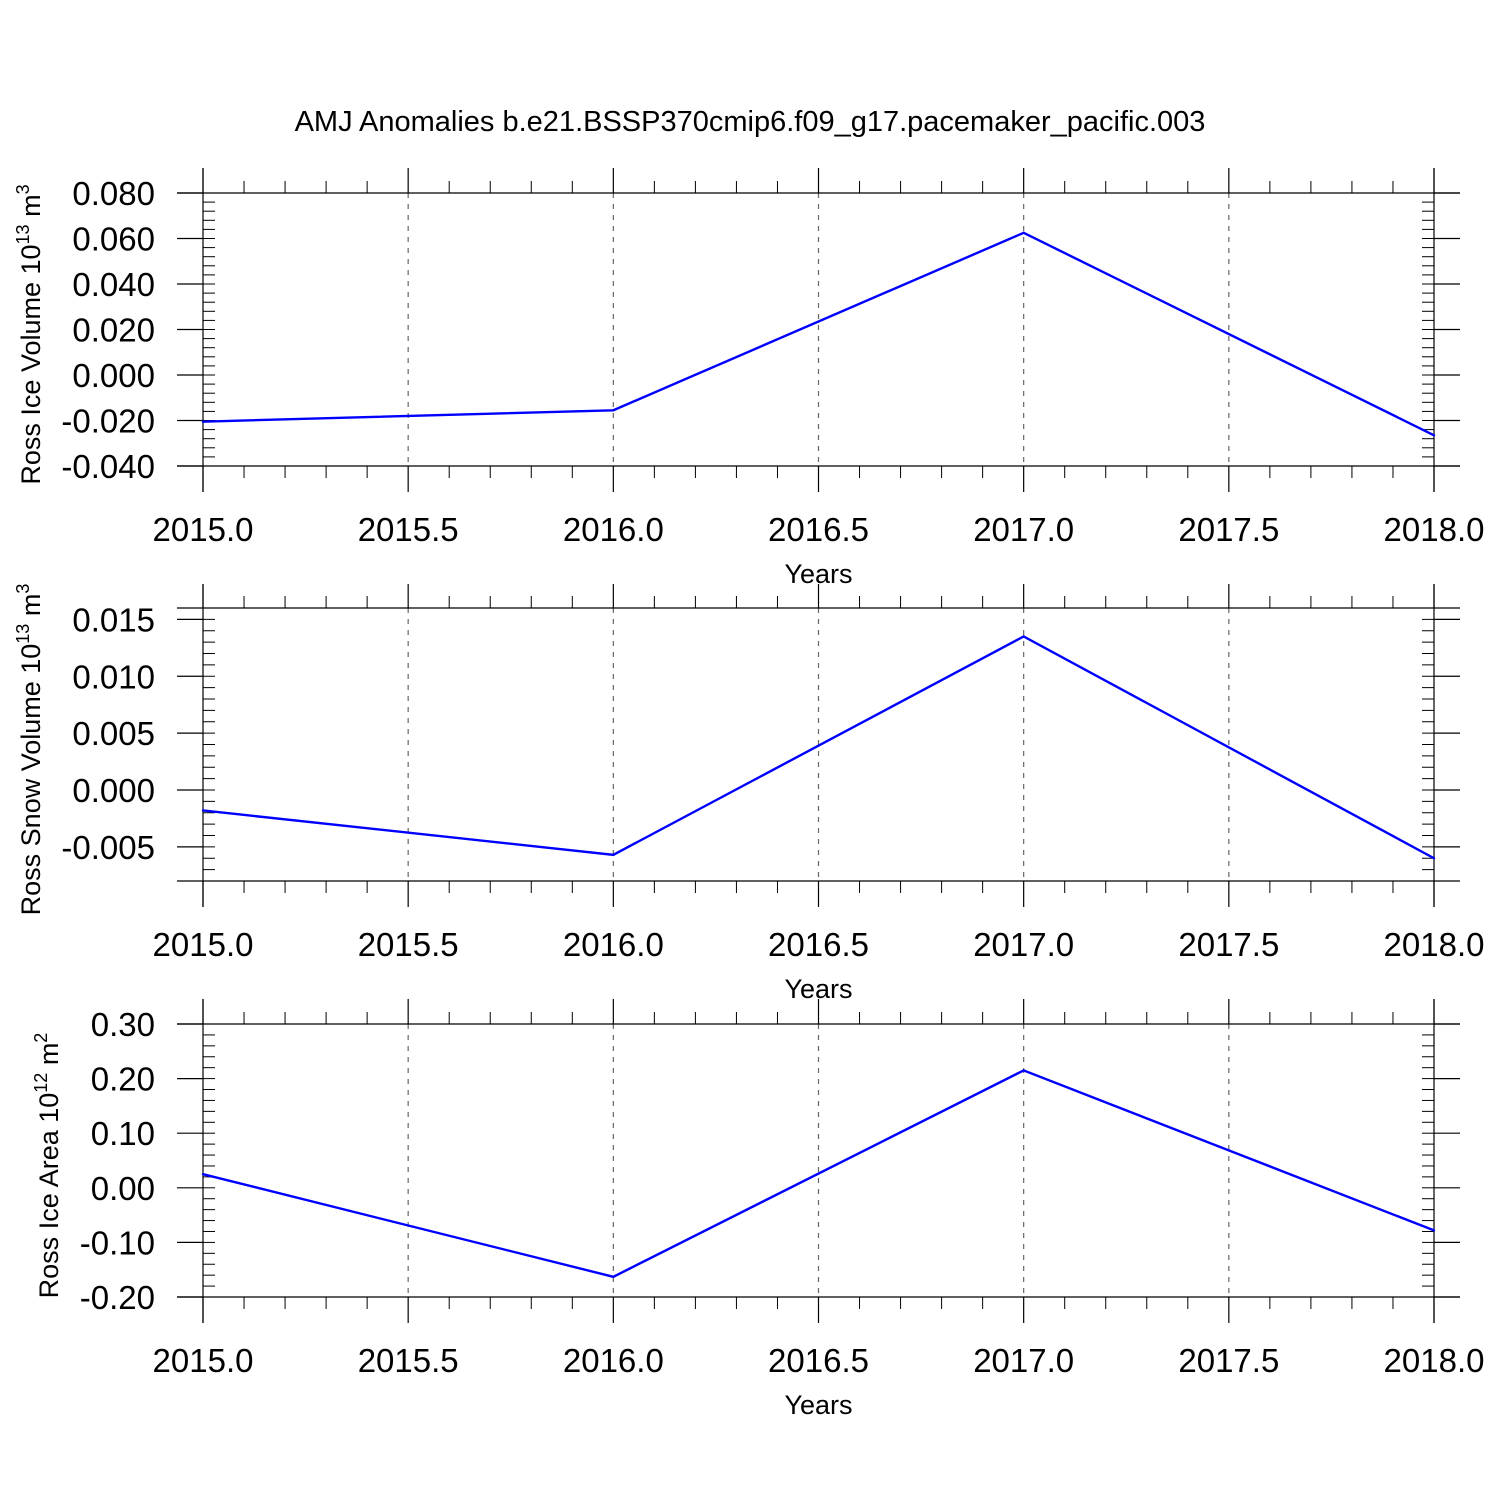 Image resolution: width=1500 pixels, height=1500 pixels. I want to click on y-tick-label: 0.005, so click(113, 733).